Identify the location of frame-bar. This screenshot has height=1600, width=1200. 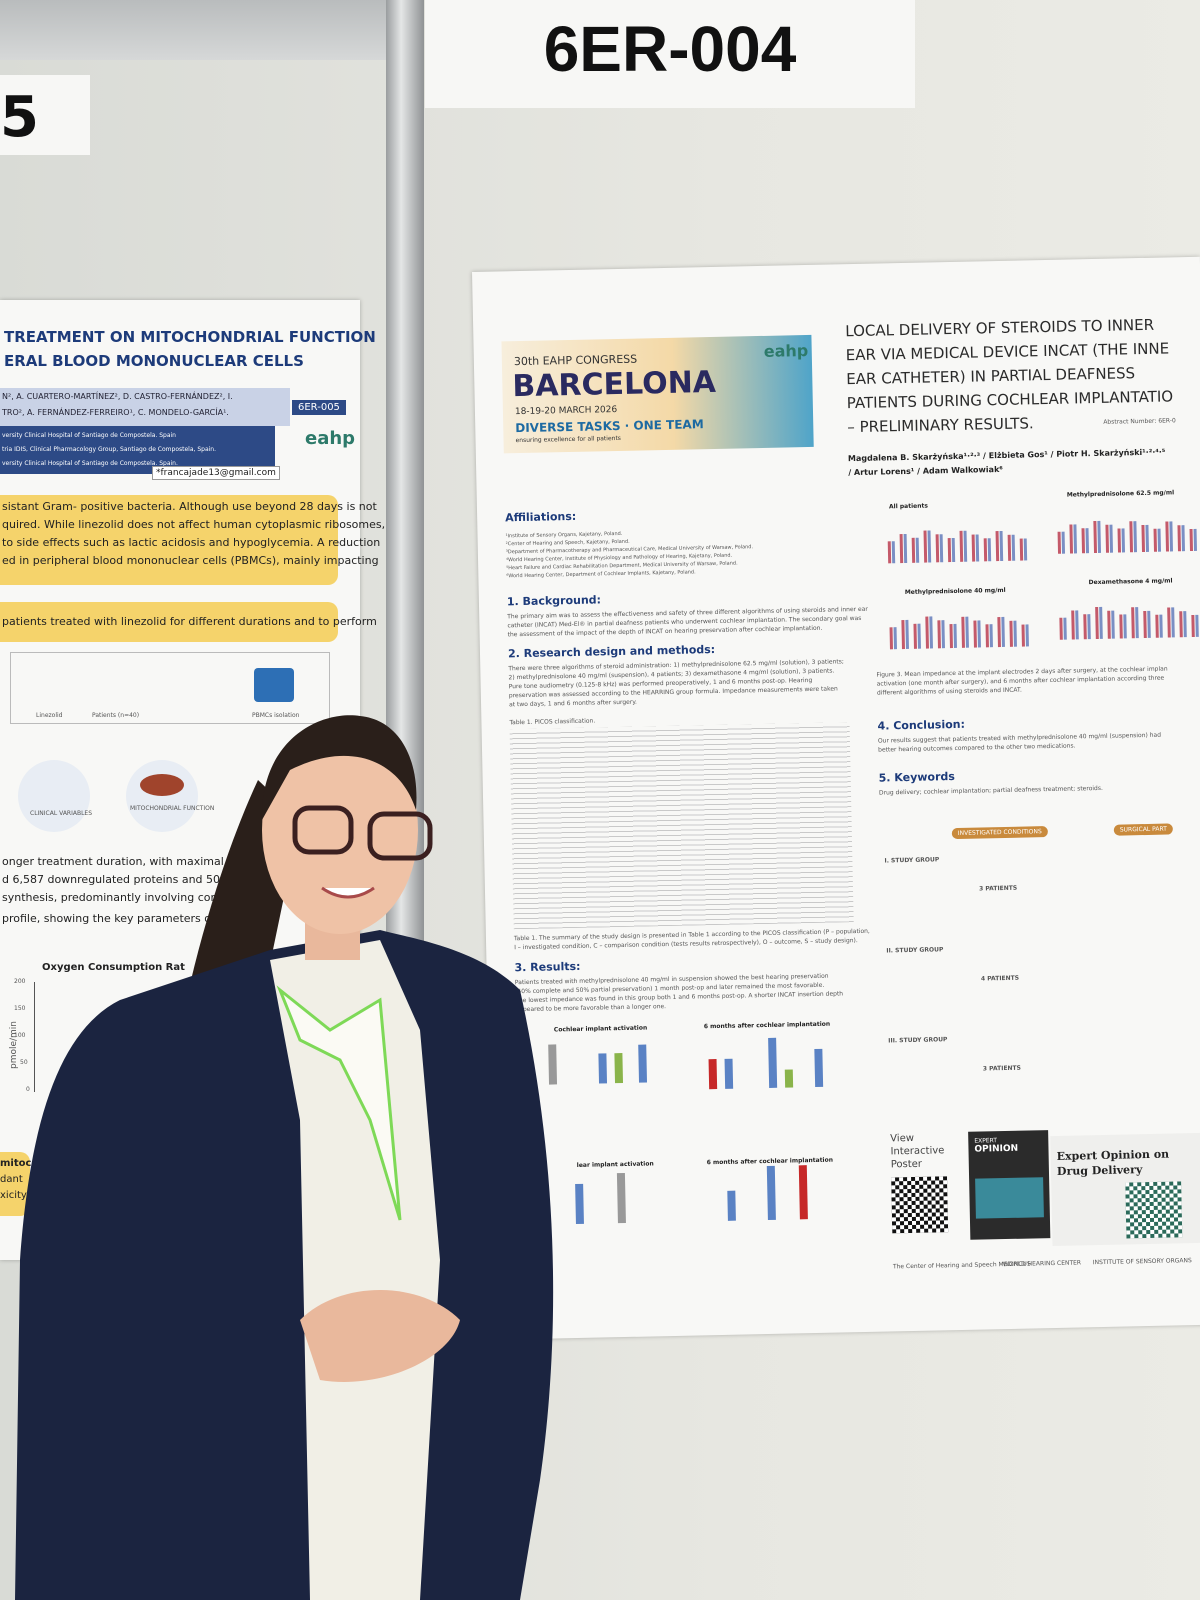
(195, 30).